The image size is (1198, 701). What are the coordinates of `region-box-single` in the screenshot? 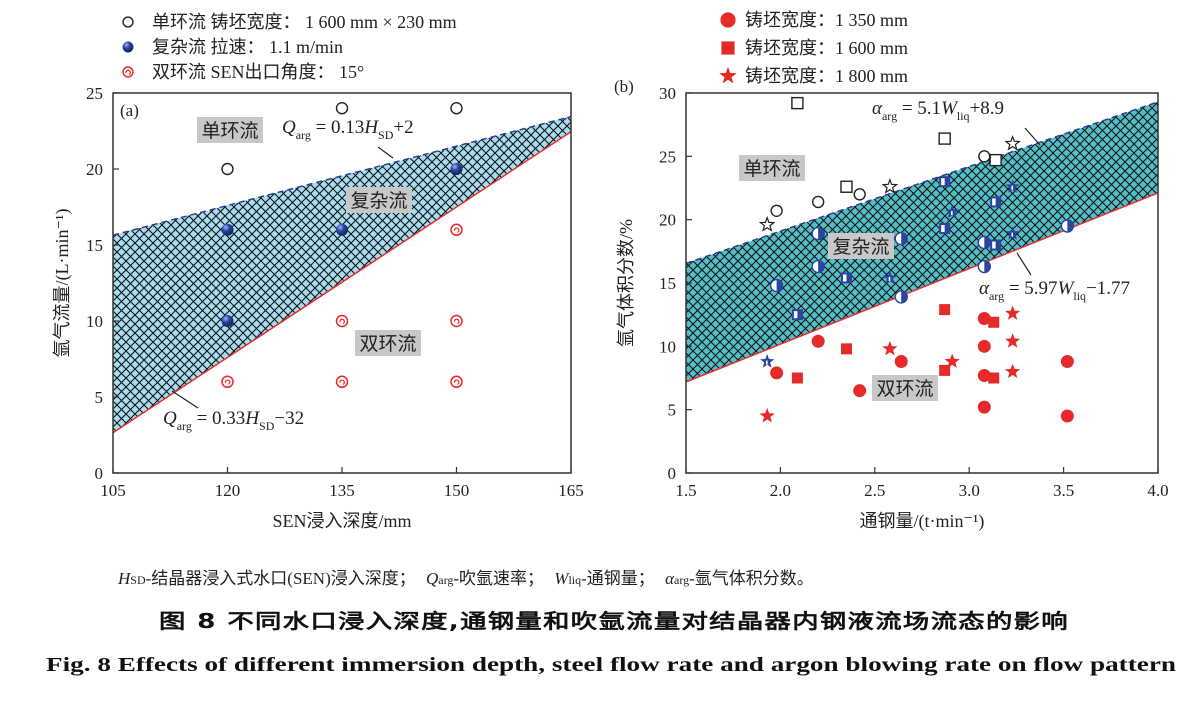 It's located at (230, 130).